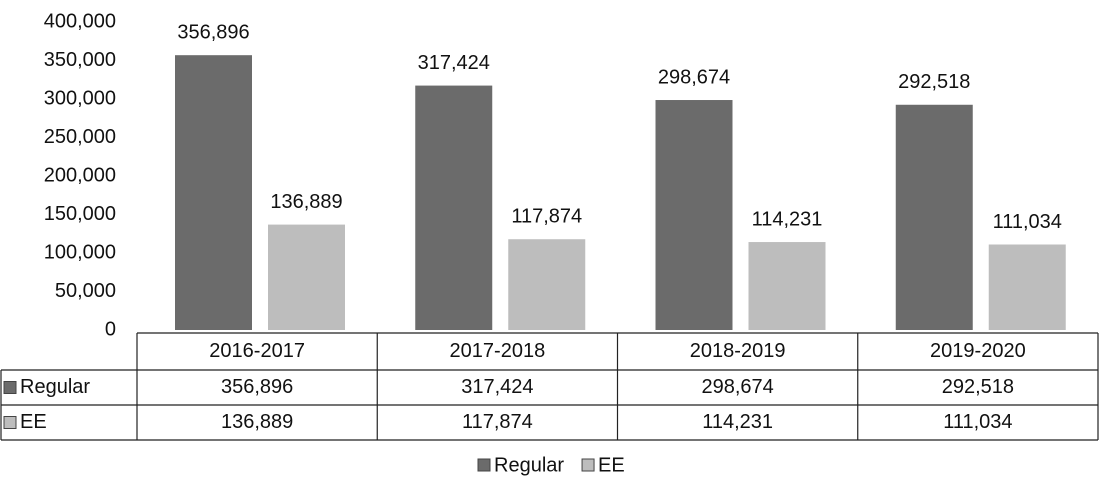 The image size is (1100, 487). I want to click on table-row-label: EE, so click(33, 422).